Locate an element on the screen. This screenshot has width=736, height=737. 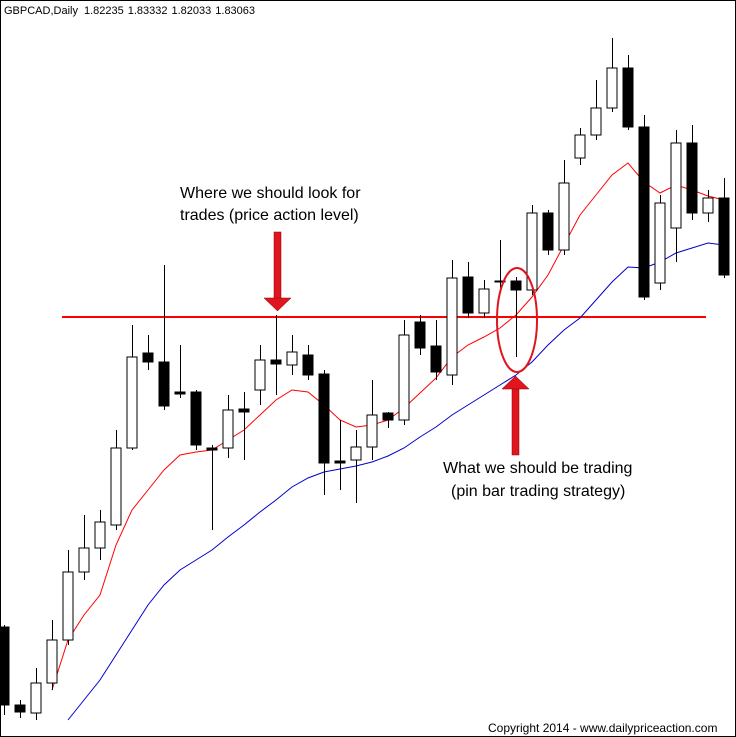
arrow-up is located at coordinates (515, 415).